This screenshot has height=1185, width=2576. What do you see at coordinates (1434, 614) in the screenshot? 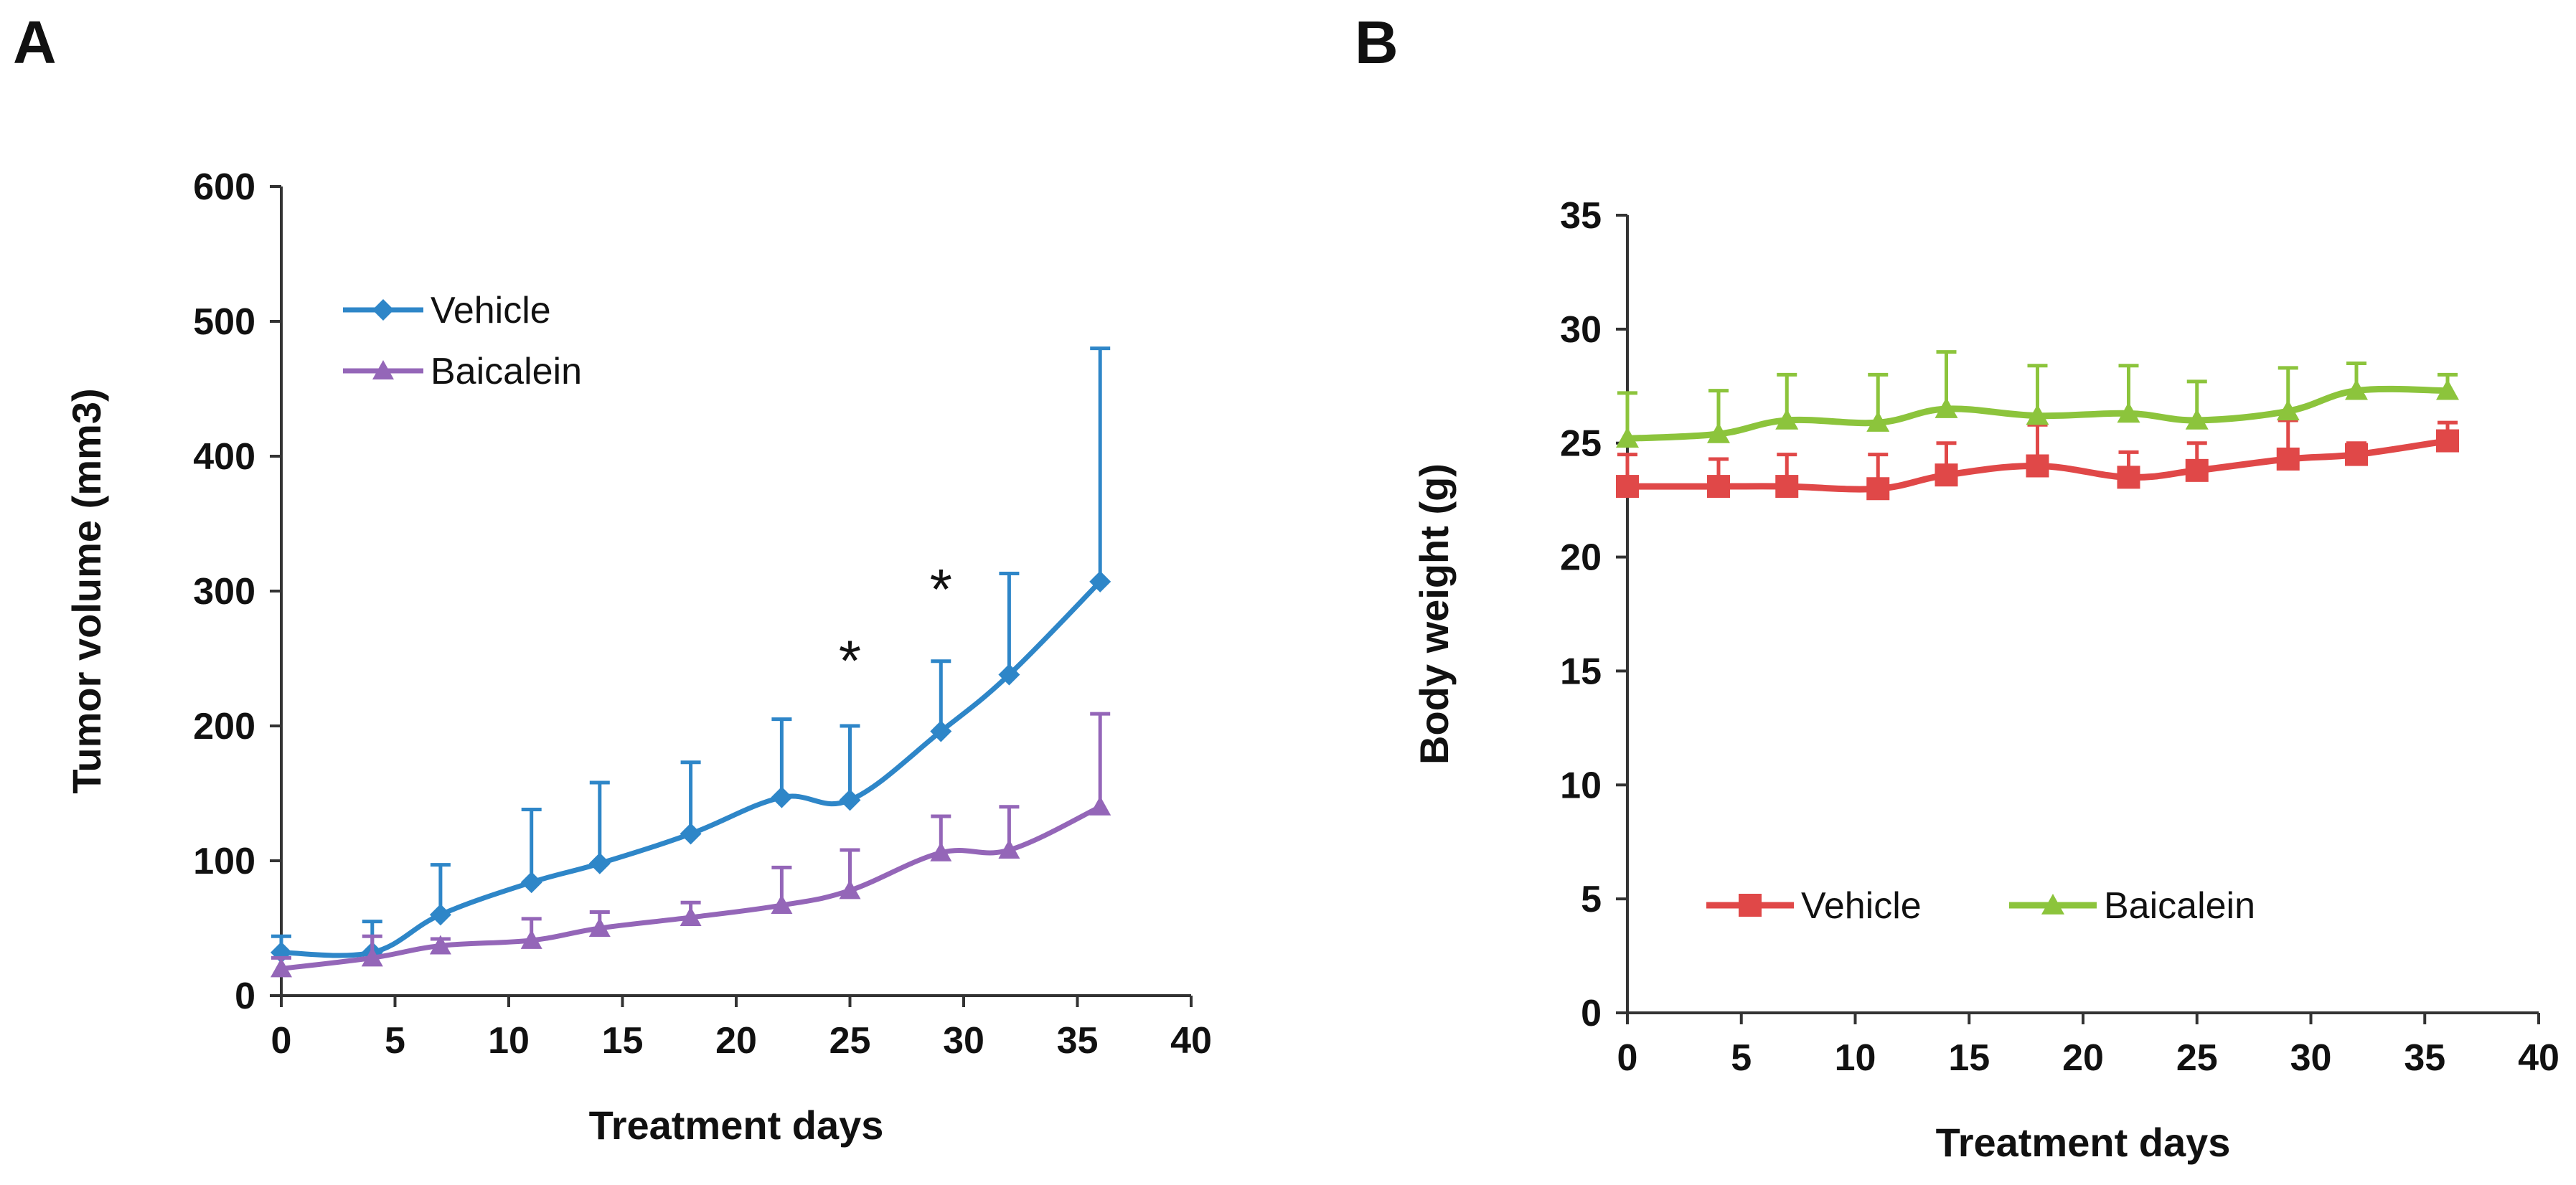
I see `y-axis-title: Body weight (g)` at bounding box center [1434, 614].